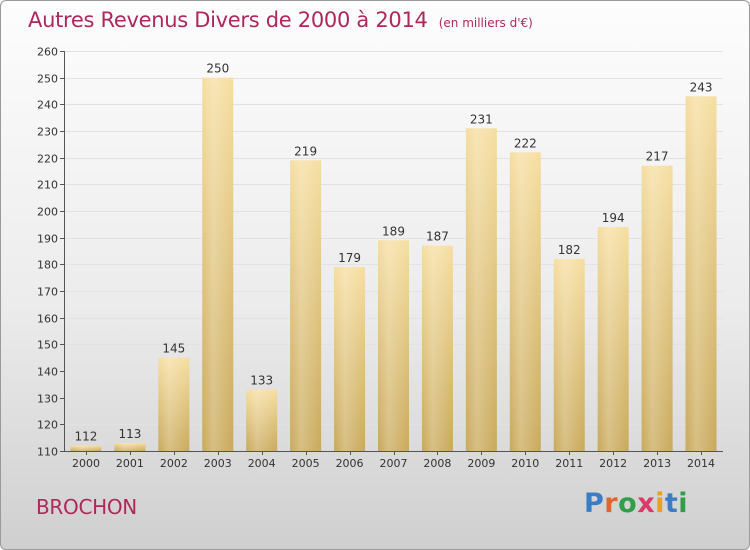  Describe the element at coordinates (594, 503) in the screenshot. I see `logo-letter: P` at that location.